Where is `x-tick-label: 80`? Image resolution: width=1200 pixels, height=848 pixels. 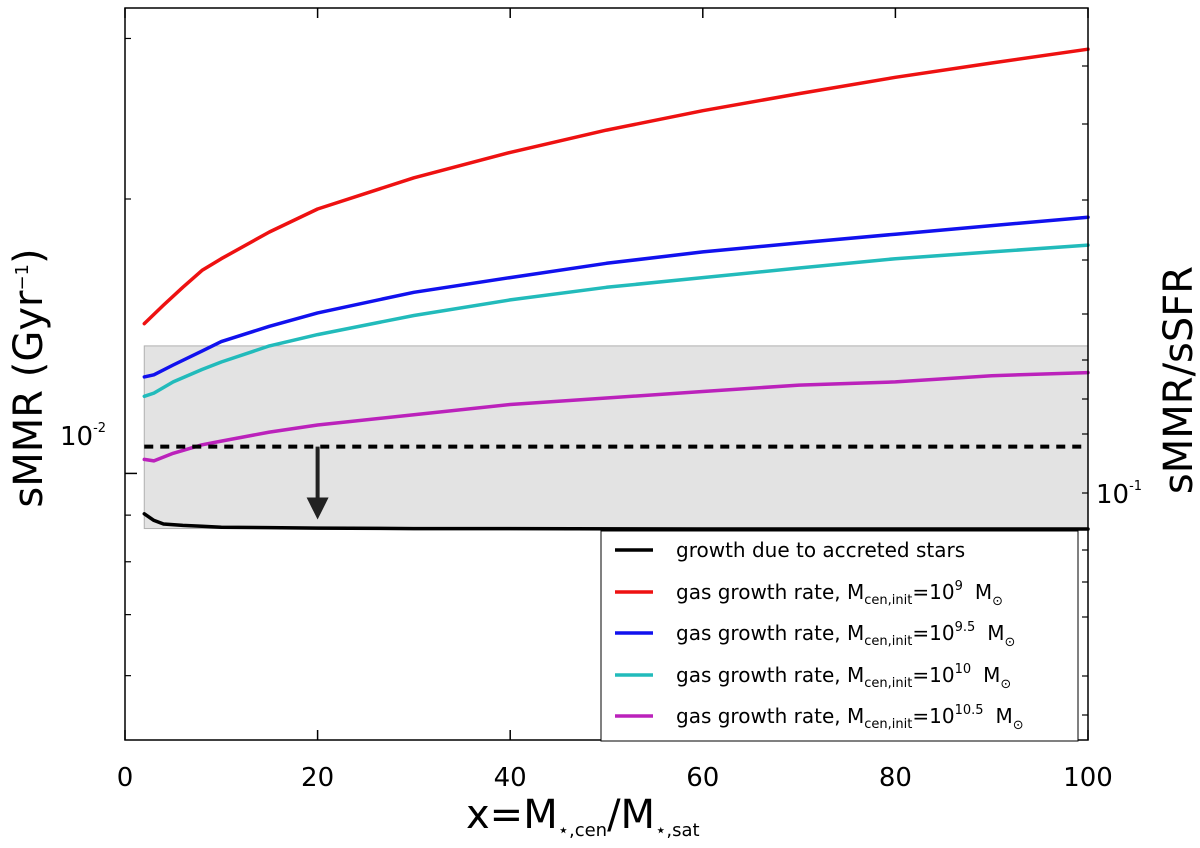 x-tick-label: 80 is located at coordinates (895, 778).